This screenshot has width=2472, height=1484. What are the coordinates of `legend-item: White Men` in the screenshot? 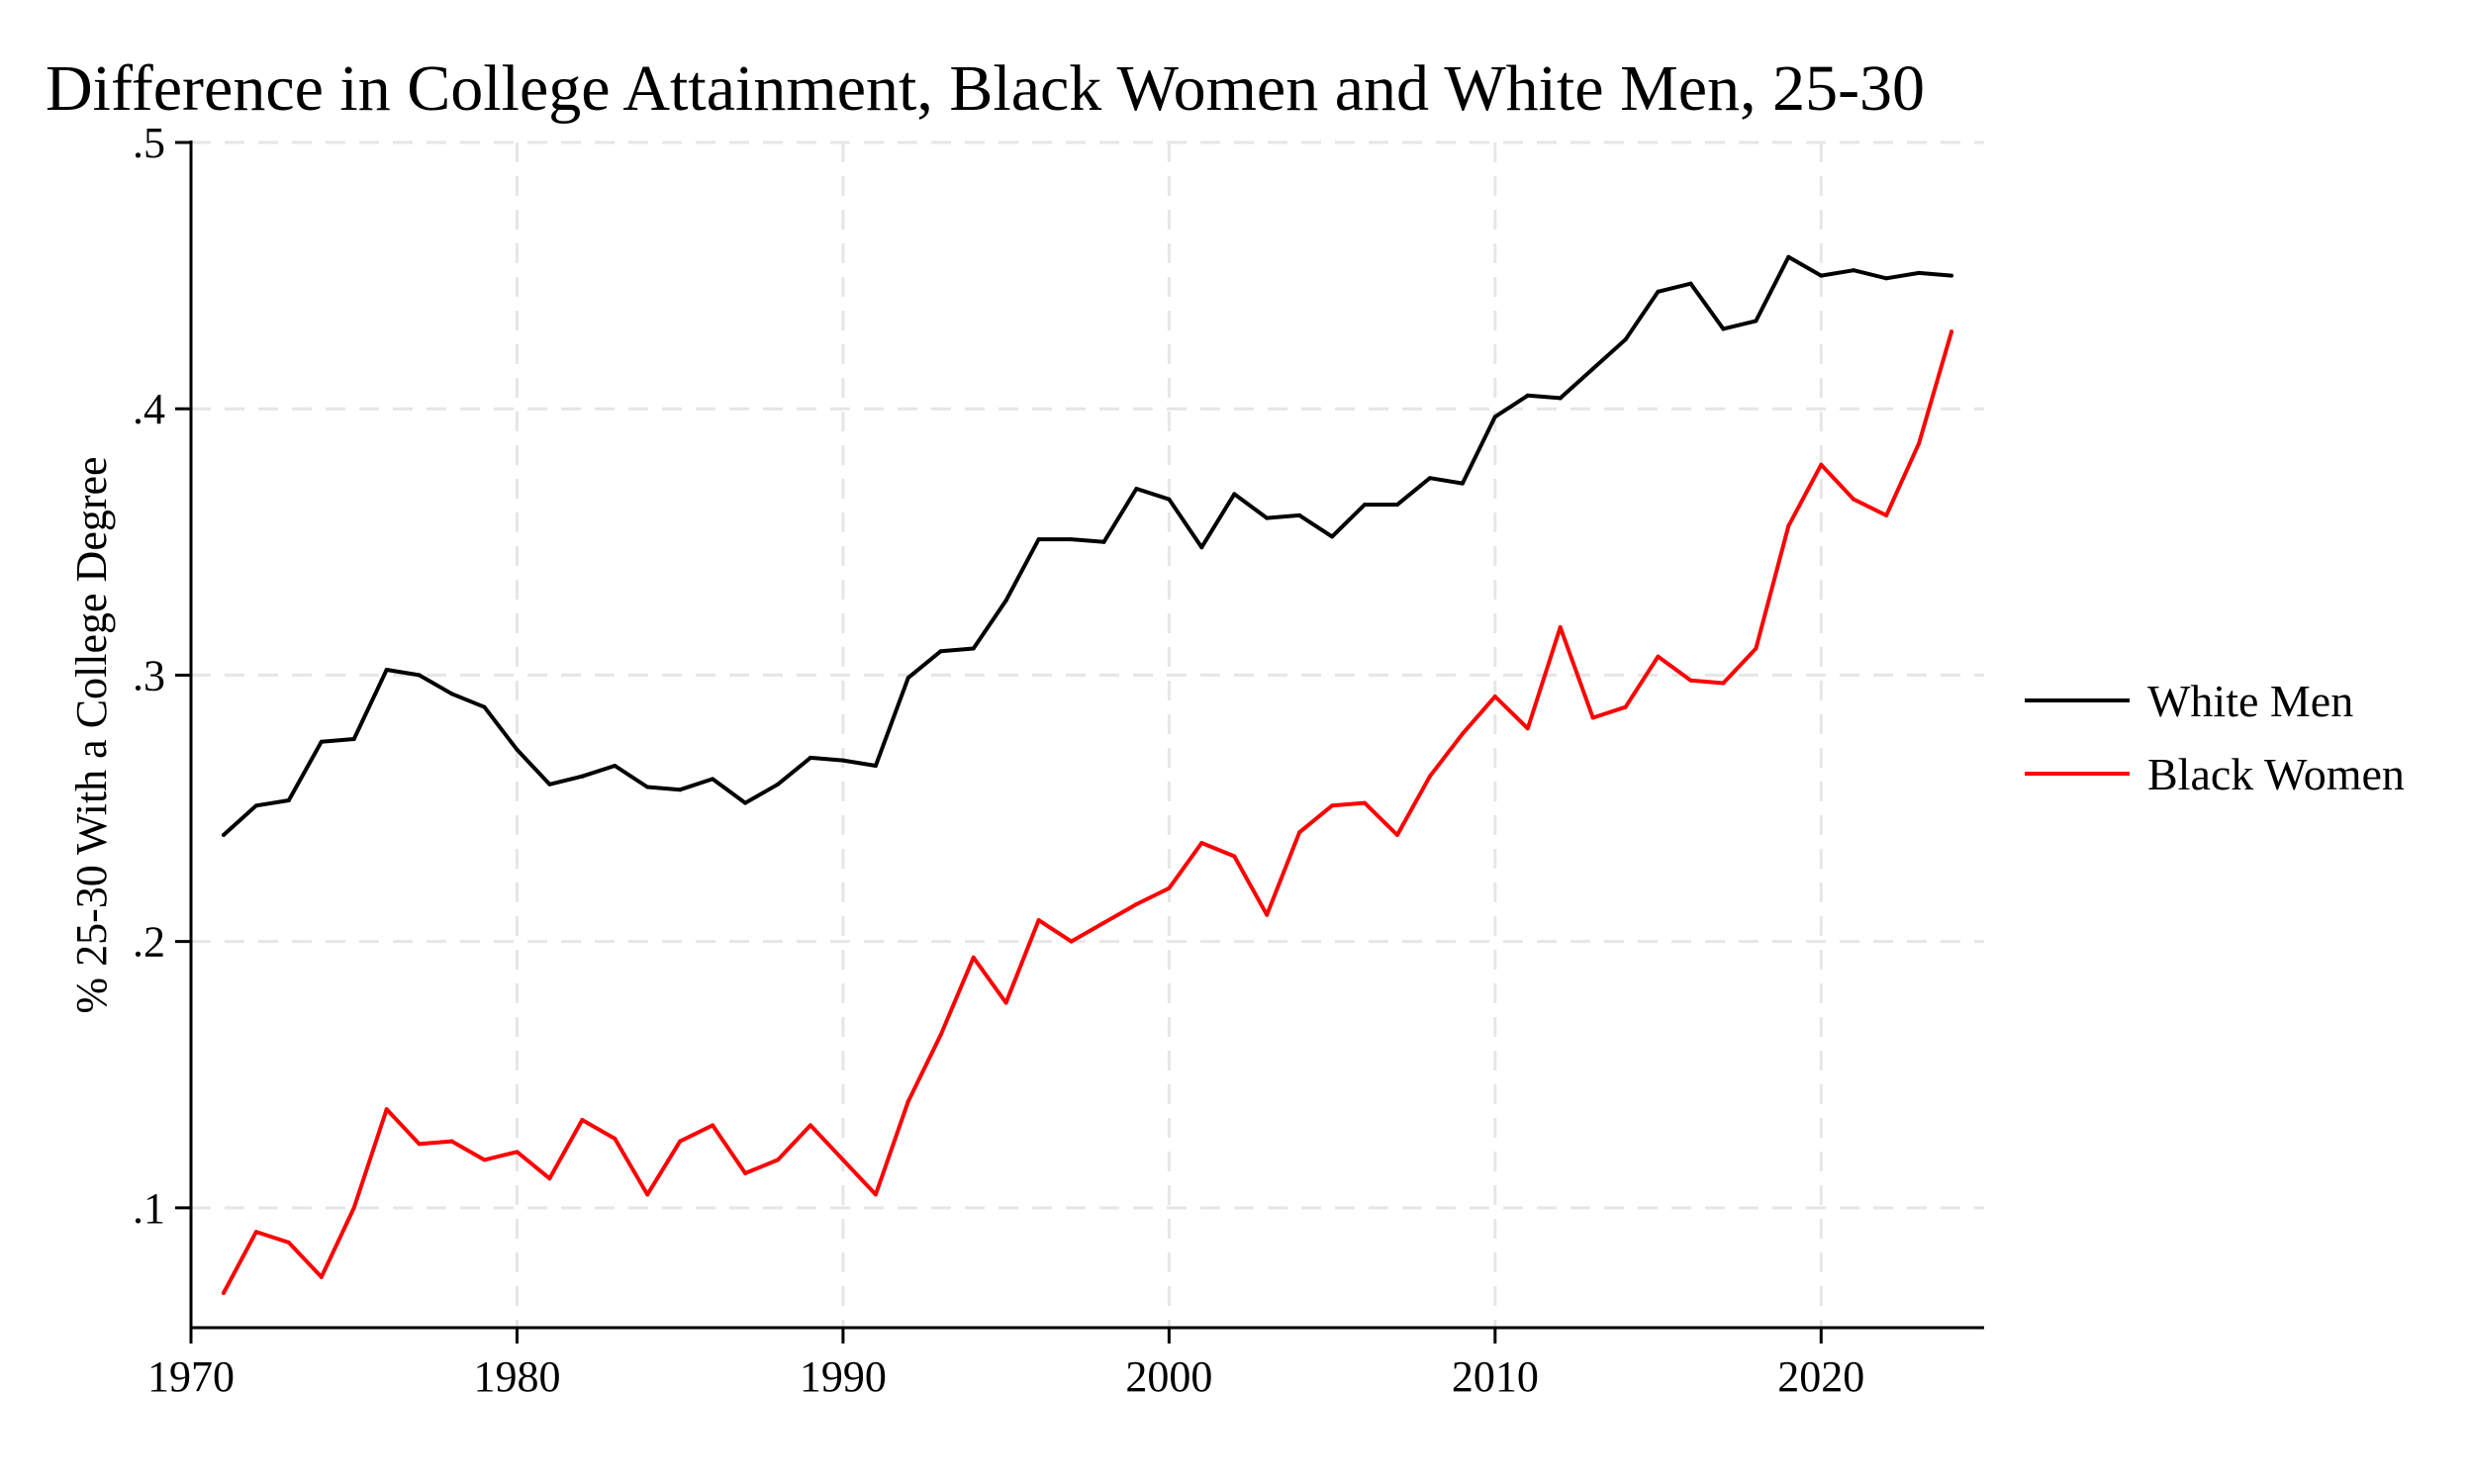 It's located at (2189, 701).